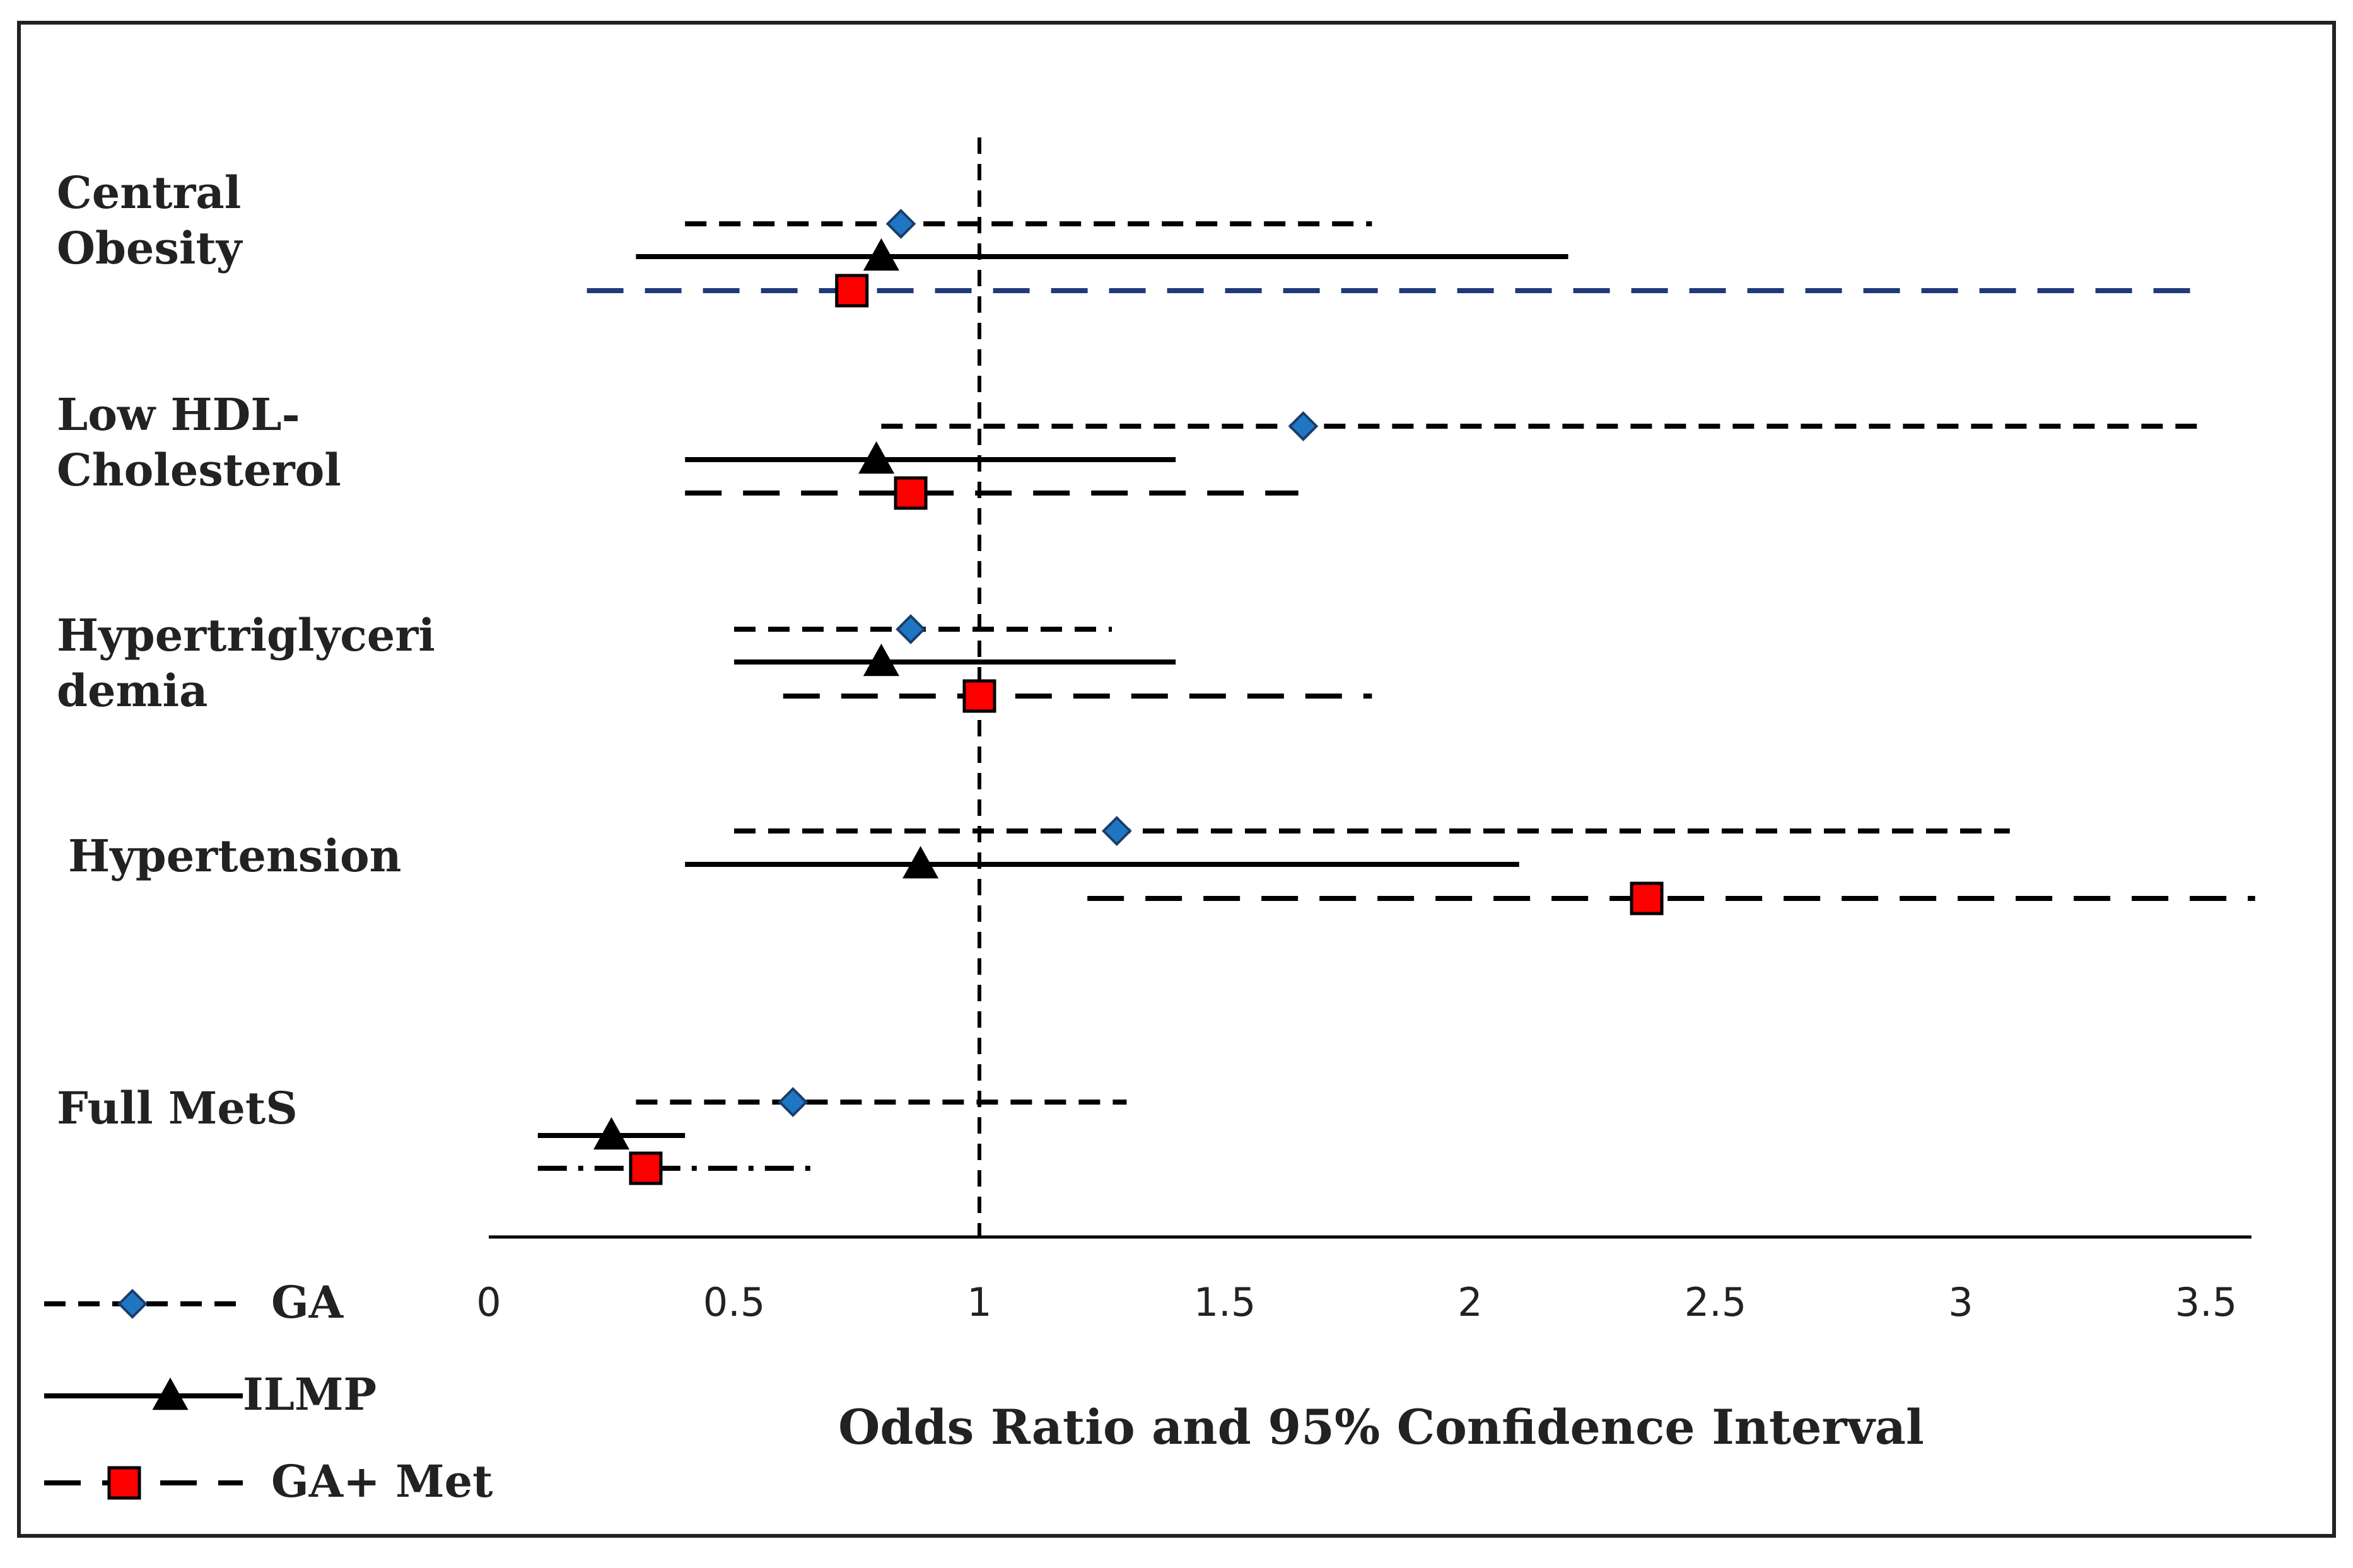  What do you see at coordinates (170, 1393) in the screenshot?
I see `legend-marker-triangle` at bounding box center [170, 1393].